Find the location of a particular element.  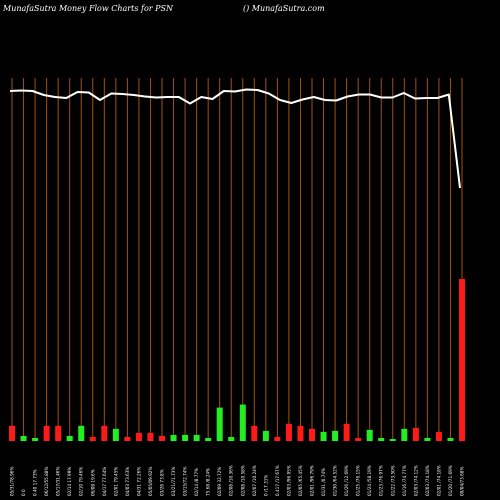

x-tick-label: 01/31 /0.74% is located at coordinates (323, 482).